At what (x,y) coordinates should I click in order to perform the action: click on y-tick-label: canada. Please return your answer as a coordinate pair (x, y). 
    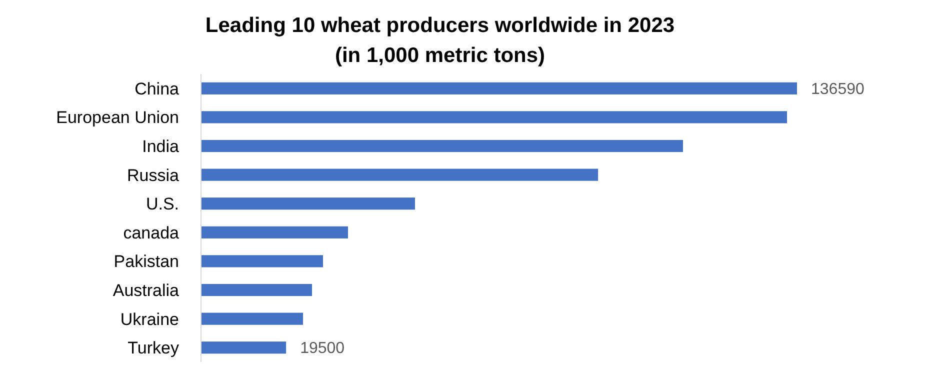
    Looking at the image, I should click on (151, 232).